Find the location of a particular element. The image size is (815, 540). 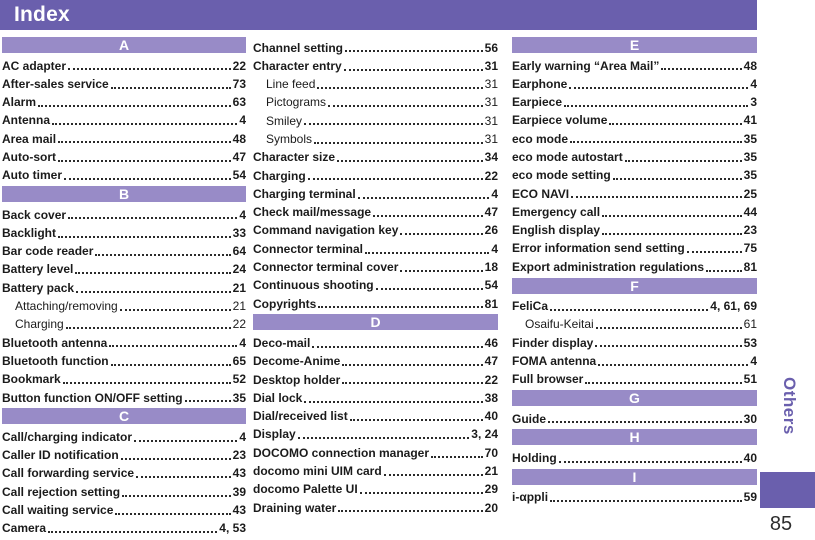

index-entry: Earpiece 3 is located at coordinates (634, 101).